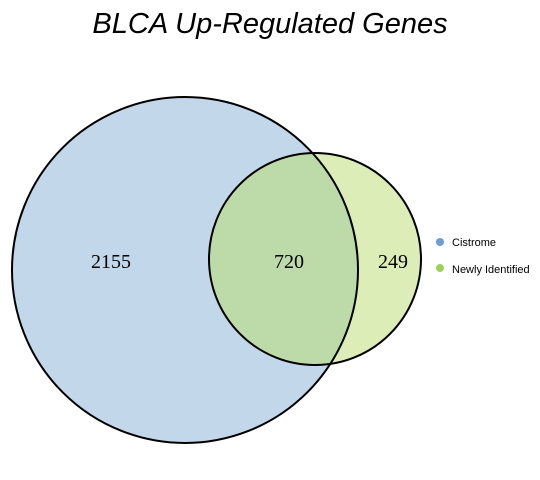 This screenshot has width=540, height=480. I want to click on chart-title: BLCA Up-Regulated Genes, so click(270, 24).